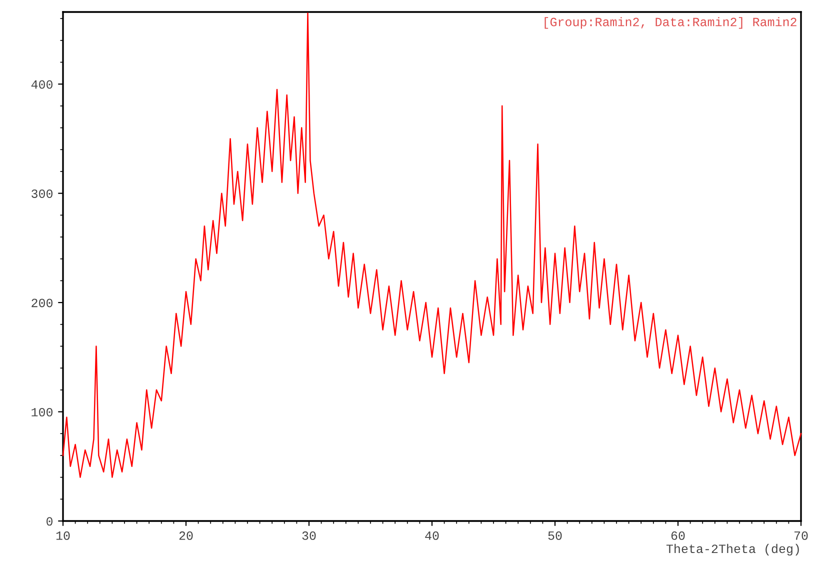 The width and height of the screenshot is (814, 564). Describe the element at coordinates (309, 535) in the screenshot. I see `x-tick-label: 30` at that location.